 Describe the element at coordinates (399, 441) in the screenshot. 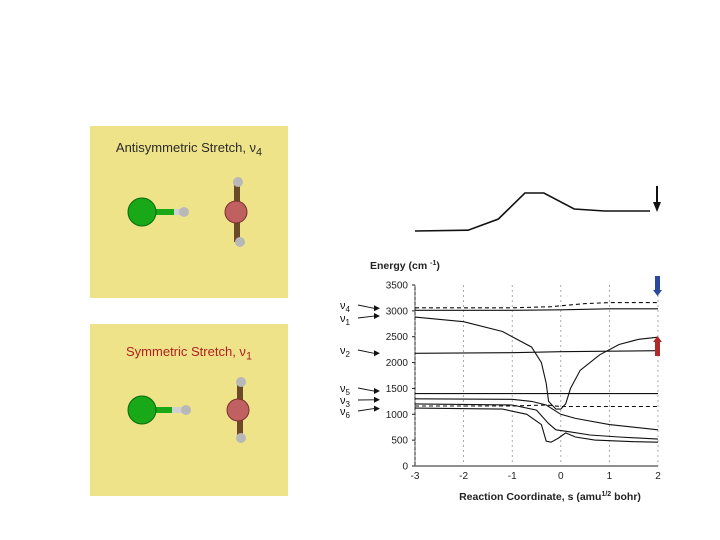

I see `y-tick-label: 500` at that location.